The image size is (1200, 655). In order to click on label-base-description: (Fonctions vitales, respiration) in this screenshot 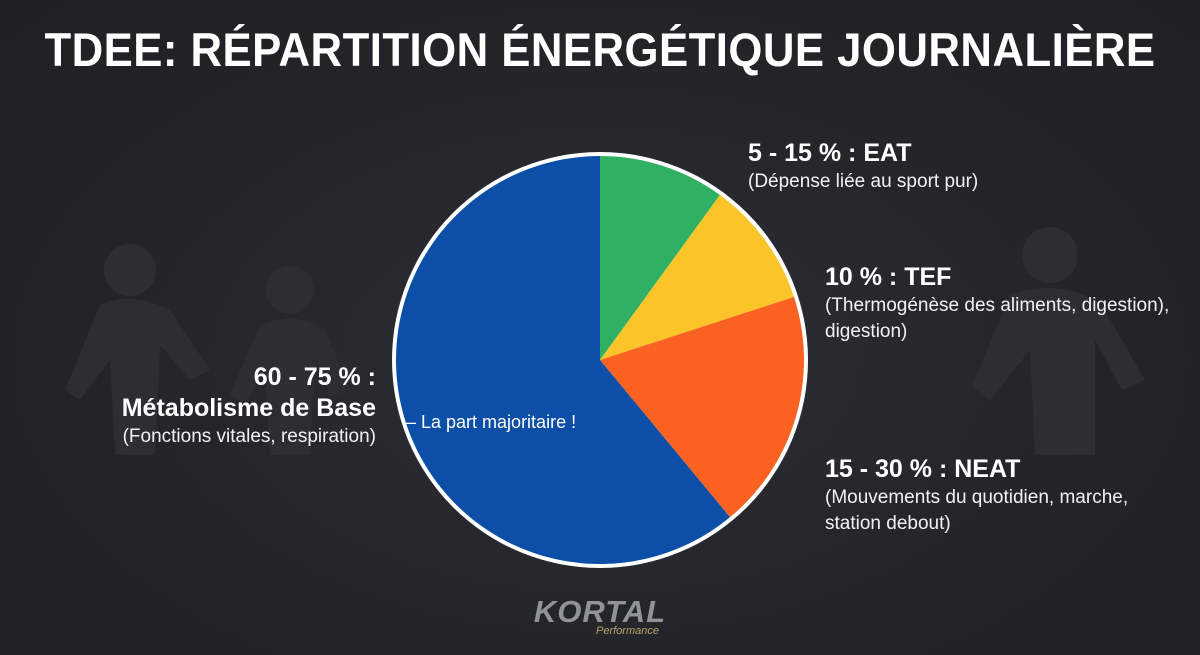, I will do `click(249, 436)`.